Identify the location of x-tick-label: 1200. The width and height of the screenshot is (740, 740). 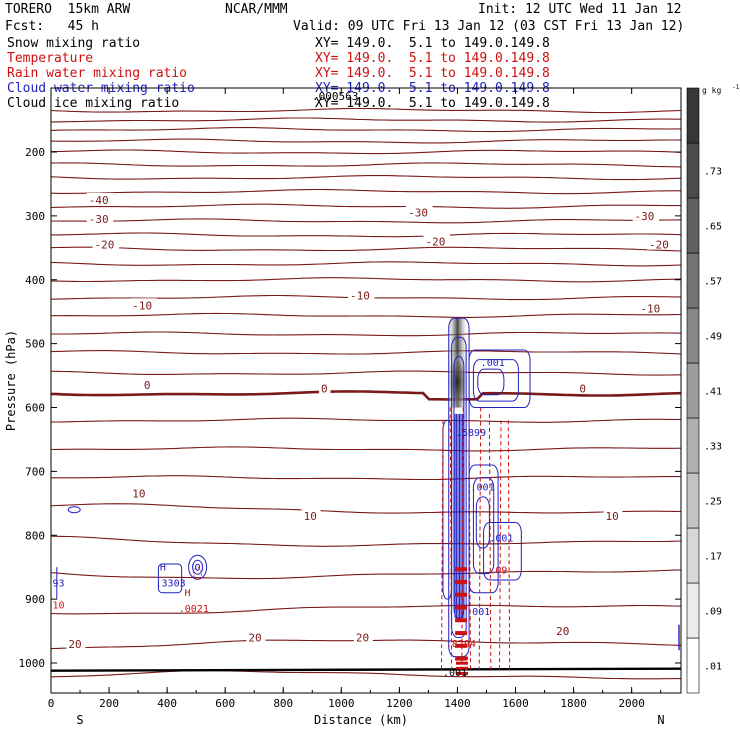
(399, 703).